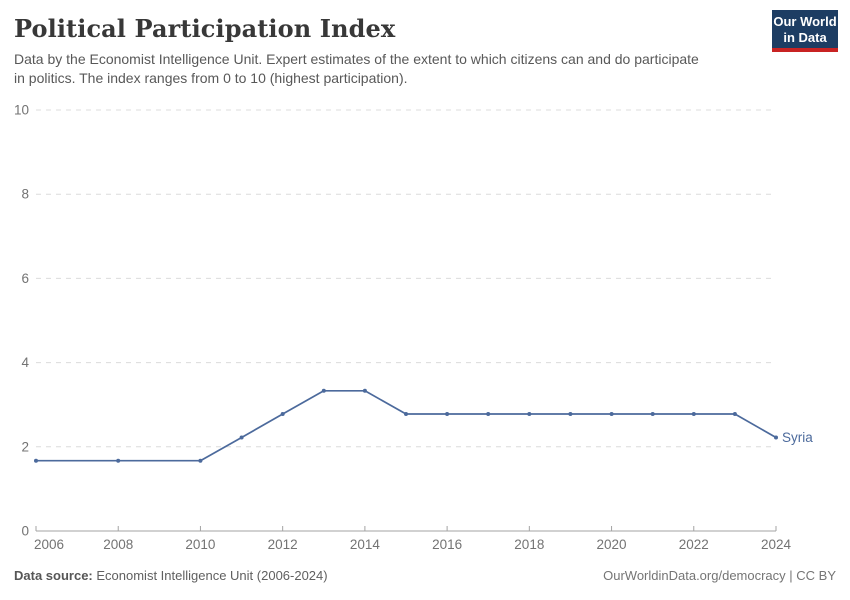 This screenshot has width=850, height=600. Describe the element at coordinates (406, 425) in the screenshot. I see `series-line` at that location.